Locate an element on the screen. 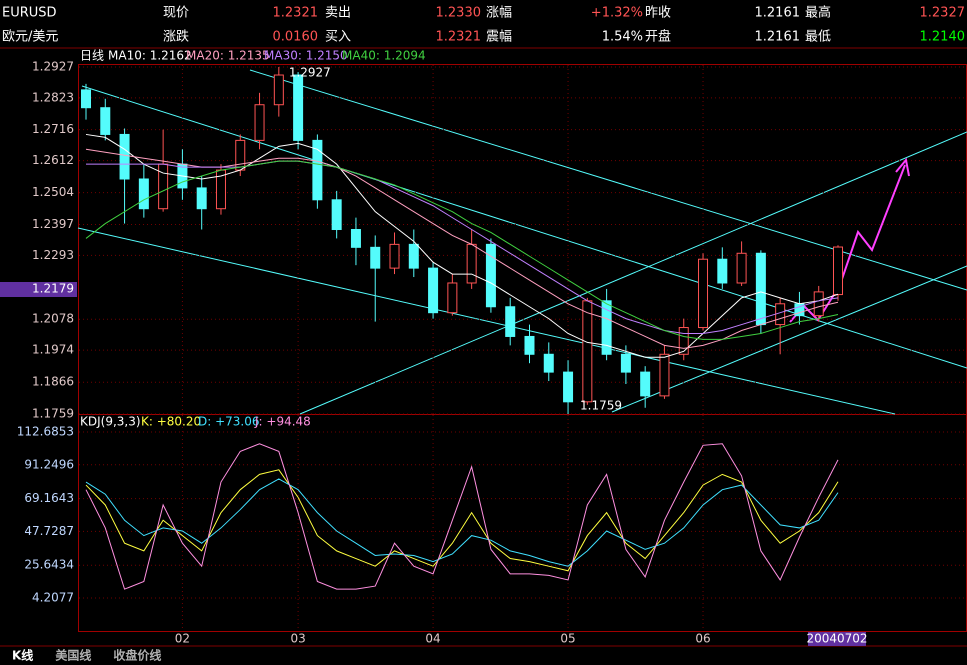 This screenshot has height=665, width=967. current-price-box is located at coordinates (38, 289).